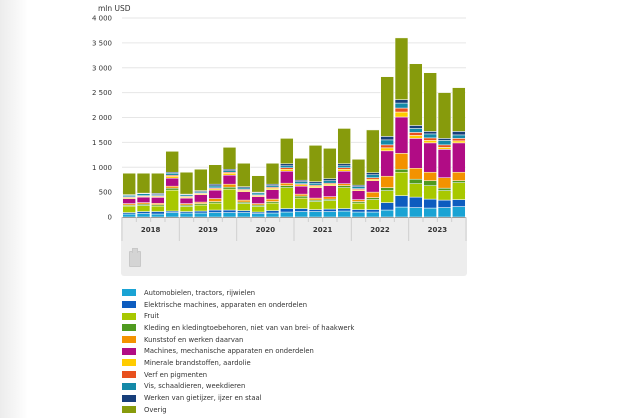 This screenshot has height=418, width=627. Describe the element at coordinates (135, 257) in the screenshot. I see `slider-handle-icon` at that location.